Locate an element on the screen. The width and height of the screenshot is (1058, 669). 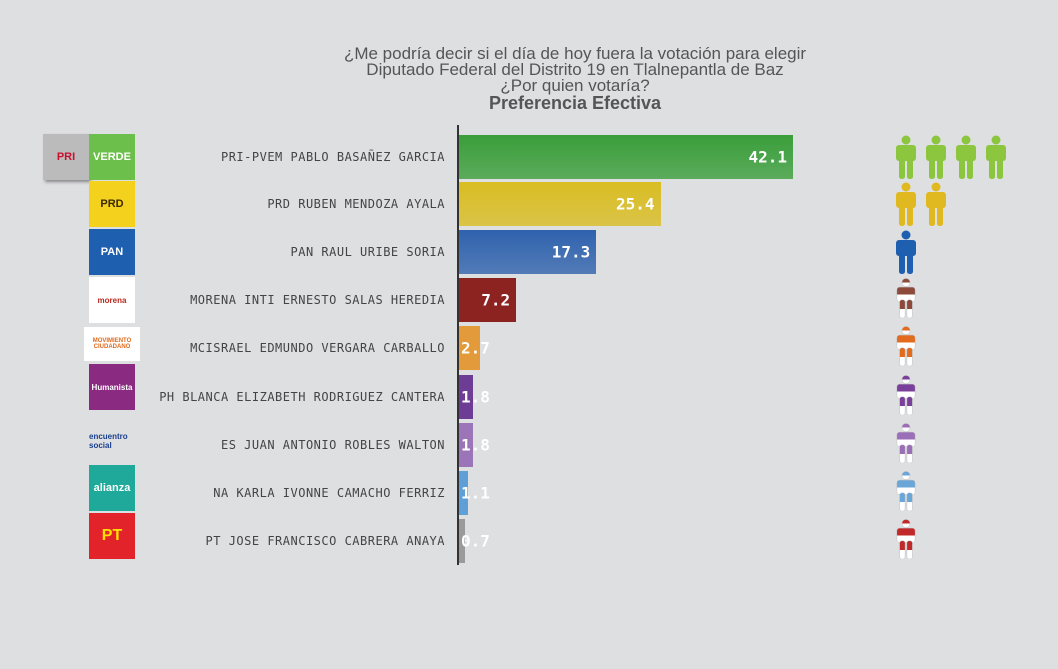
party-logo: PRD is located at coordinates (112, 204).